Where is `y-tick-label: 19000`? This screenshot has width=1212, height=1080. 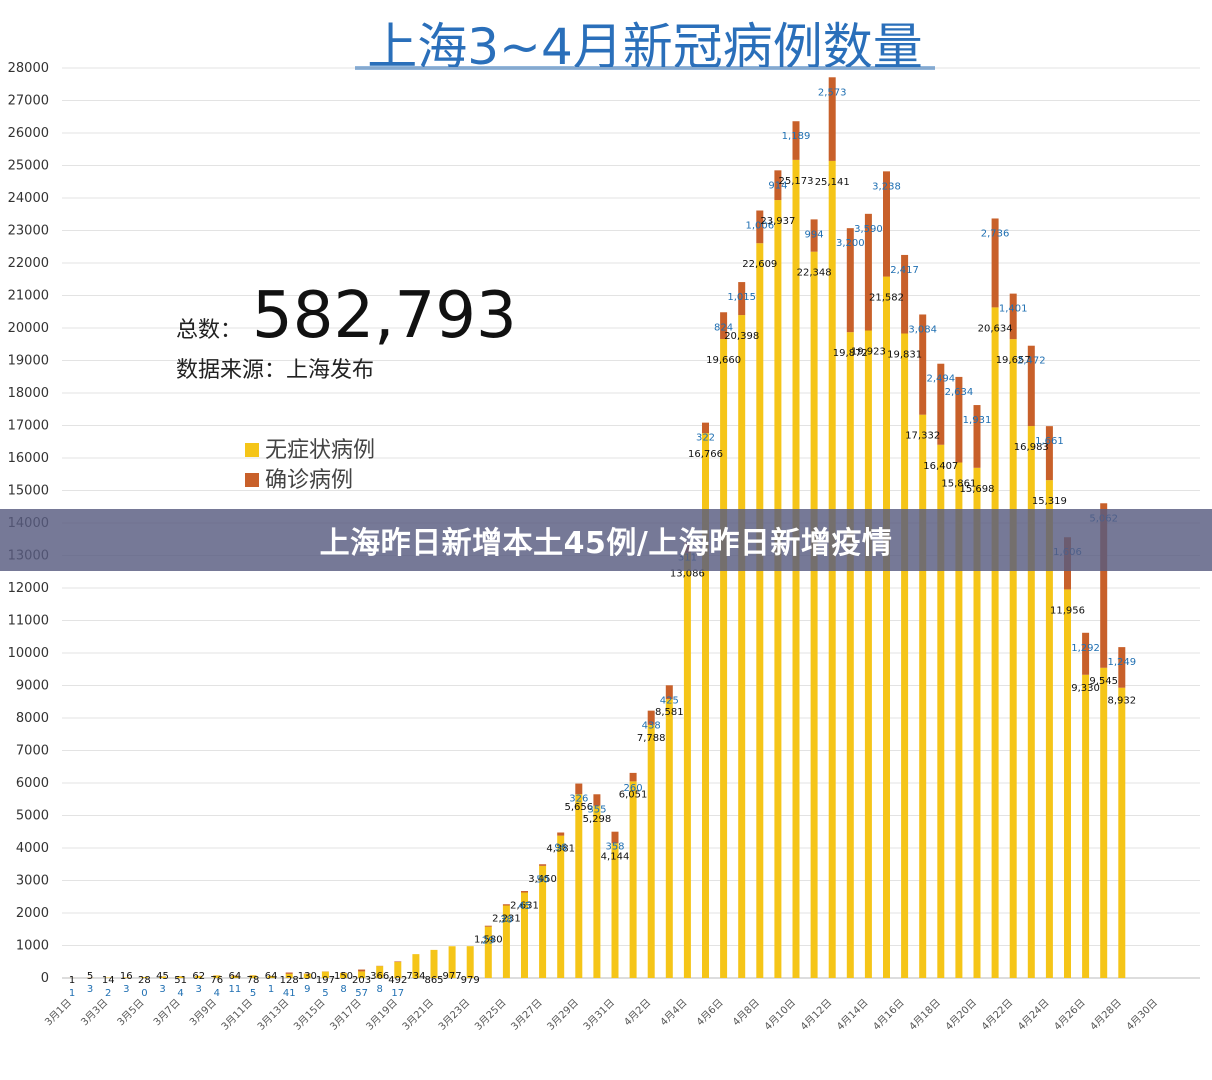
y-tick-label: 19000 is located at coordinates (28, 361).